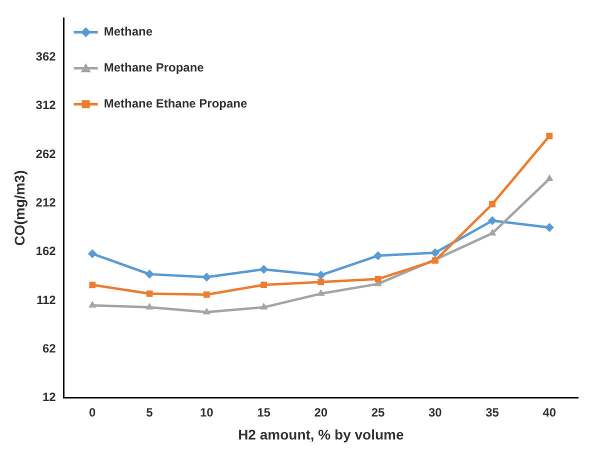 Image resolution: width=598 pixels, height=456 pixels. I want to click on y-tick-label: 62, so click(49, 348).